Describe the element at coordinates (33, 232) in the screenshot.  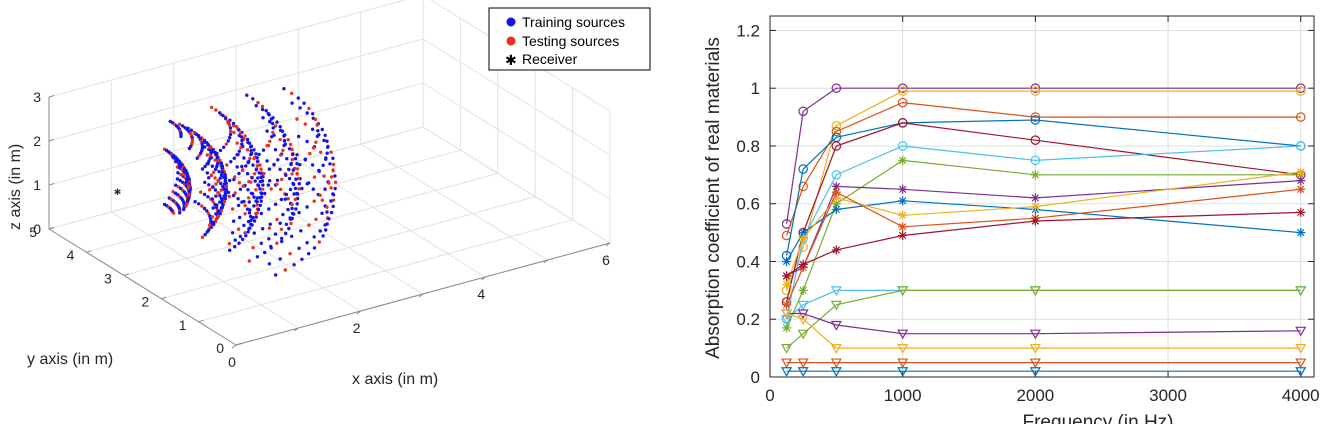
I see `y-tick-label: 5` at that location.